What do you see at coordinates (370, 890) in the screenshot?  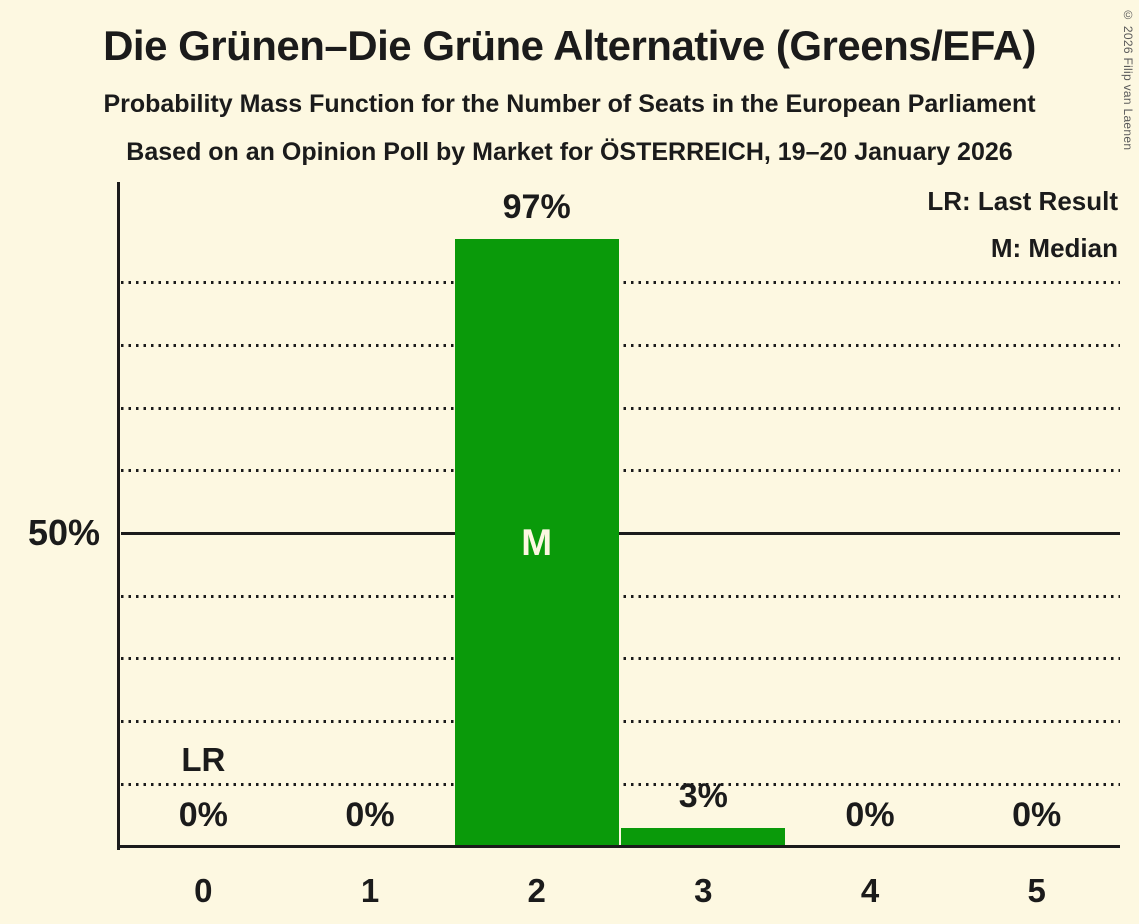 I see `x-tick-label-1: 1` at bounding box center [370, 890].